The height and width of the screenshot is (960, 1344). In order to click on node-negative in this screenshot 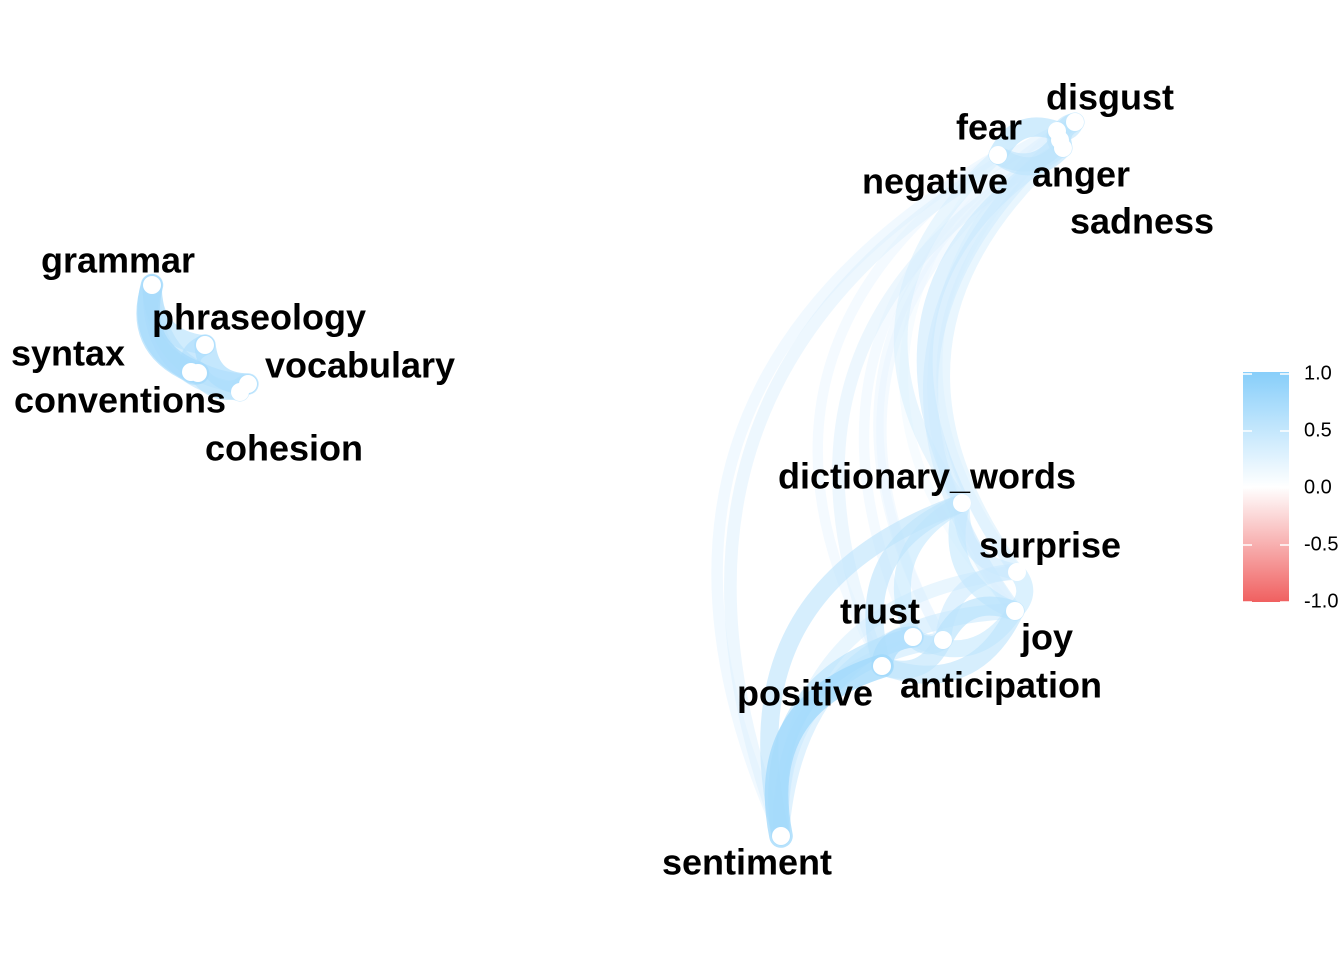, I will do `click(998, 155)`.